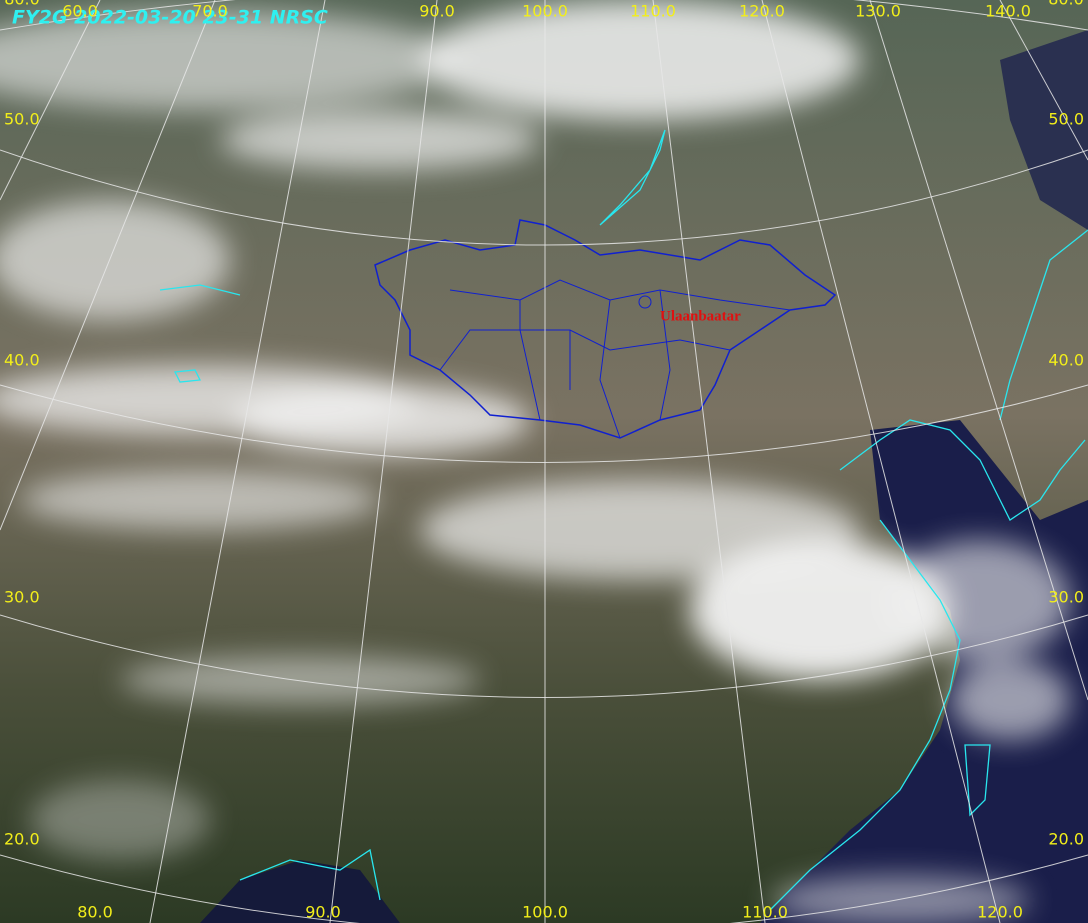  I want to click on longitude-label: 140.0, so click(1008, 11).